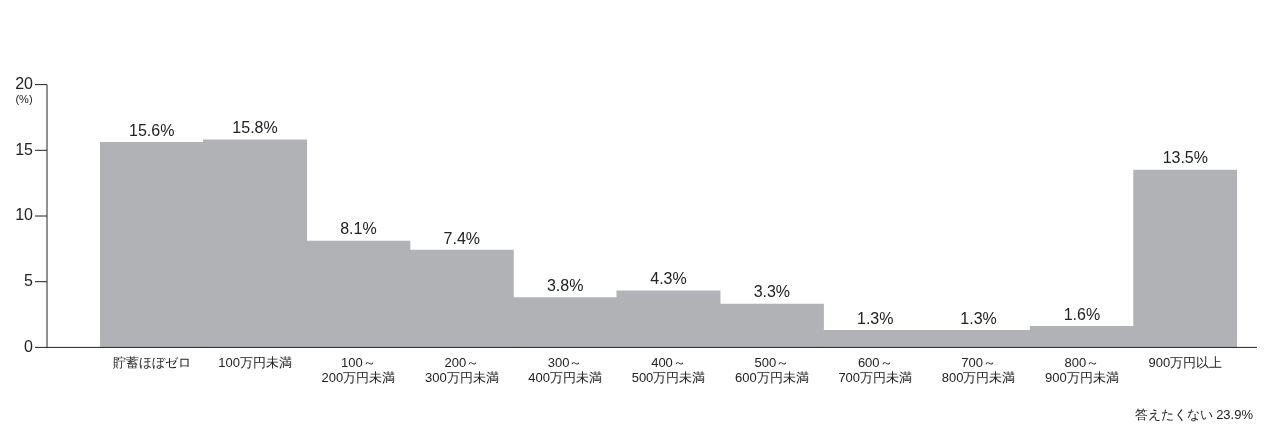 Image resolution: width=1265 pixels, height=424 pixels. Describe the element at coordinates (29, 346) in the screenshot. I see `y-tick-label: 0` at that location.